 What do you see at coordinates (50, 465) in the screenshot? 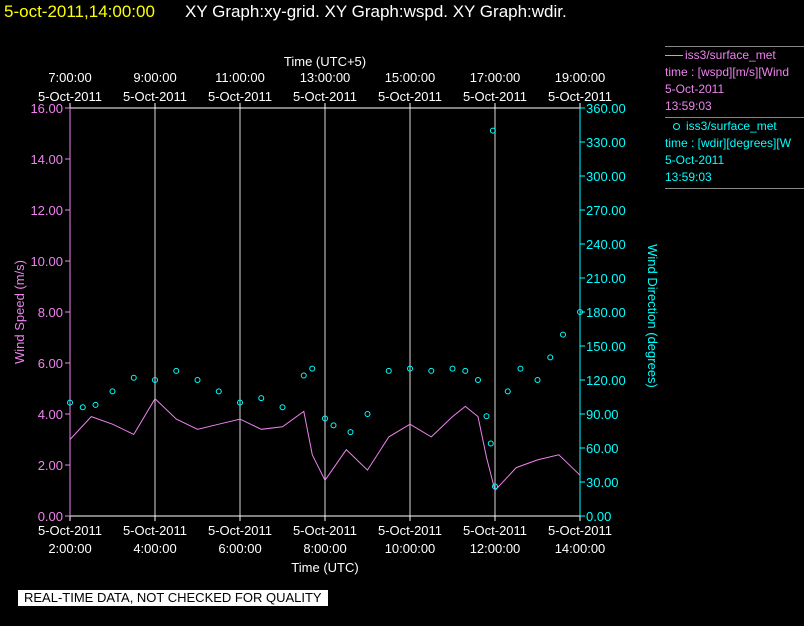
I see `left-tick-label: 2.00` at bounding box center [50, 465].